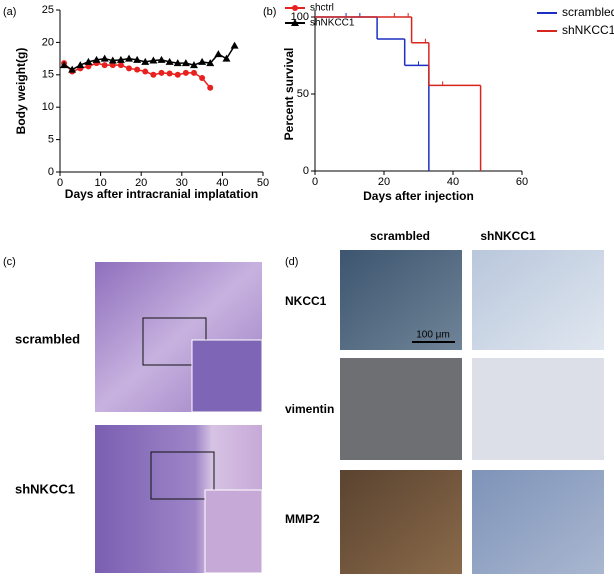  Describe the element at coordinates (306, 301) in the screenshot. I see `row-label: NKCC1` at that location.